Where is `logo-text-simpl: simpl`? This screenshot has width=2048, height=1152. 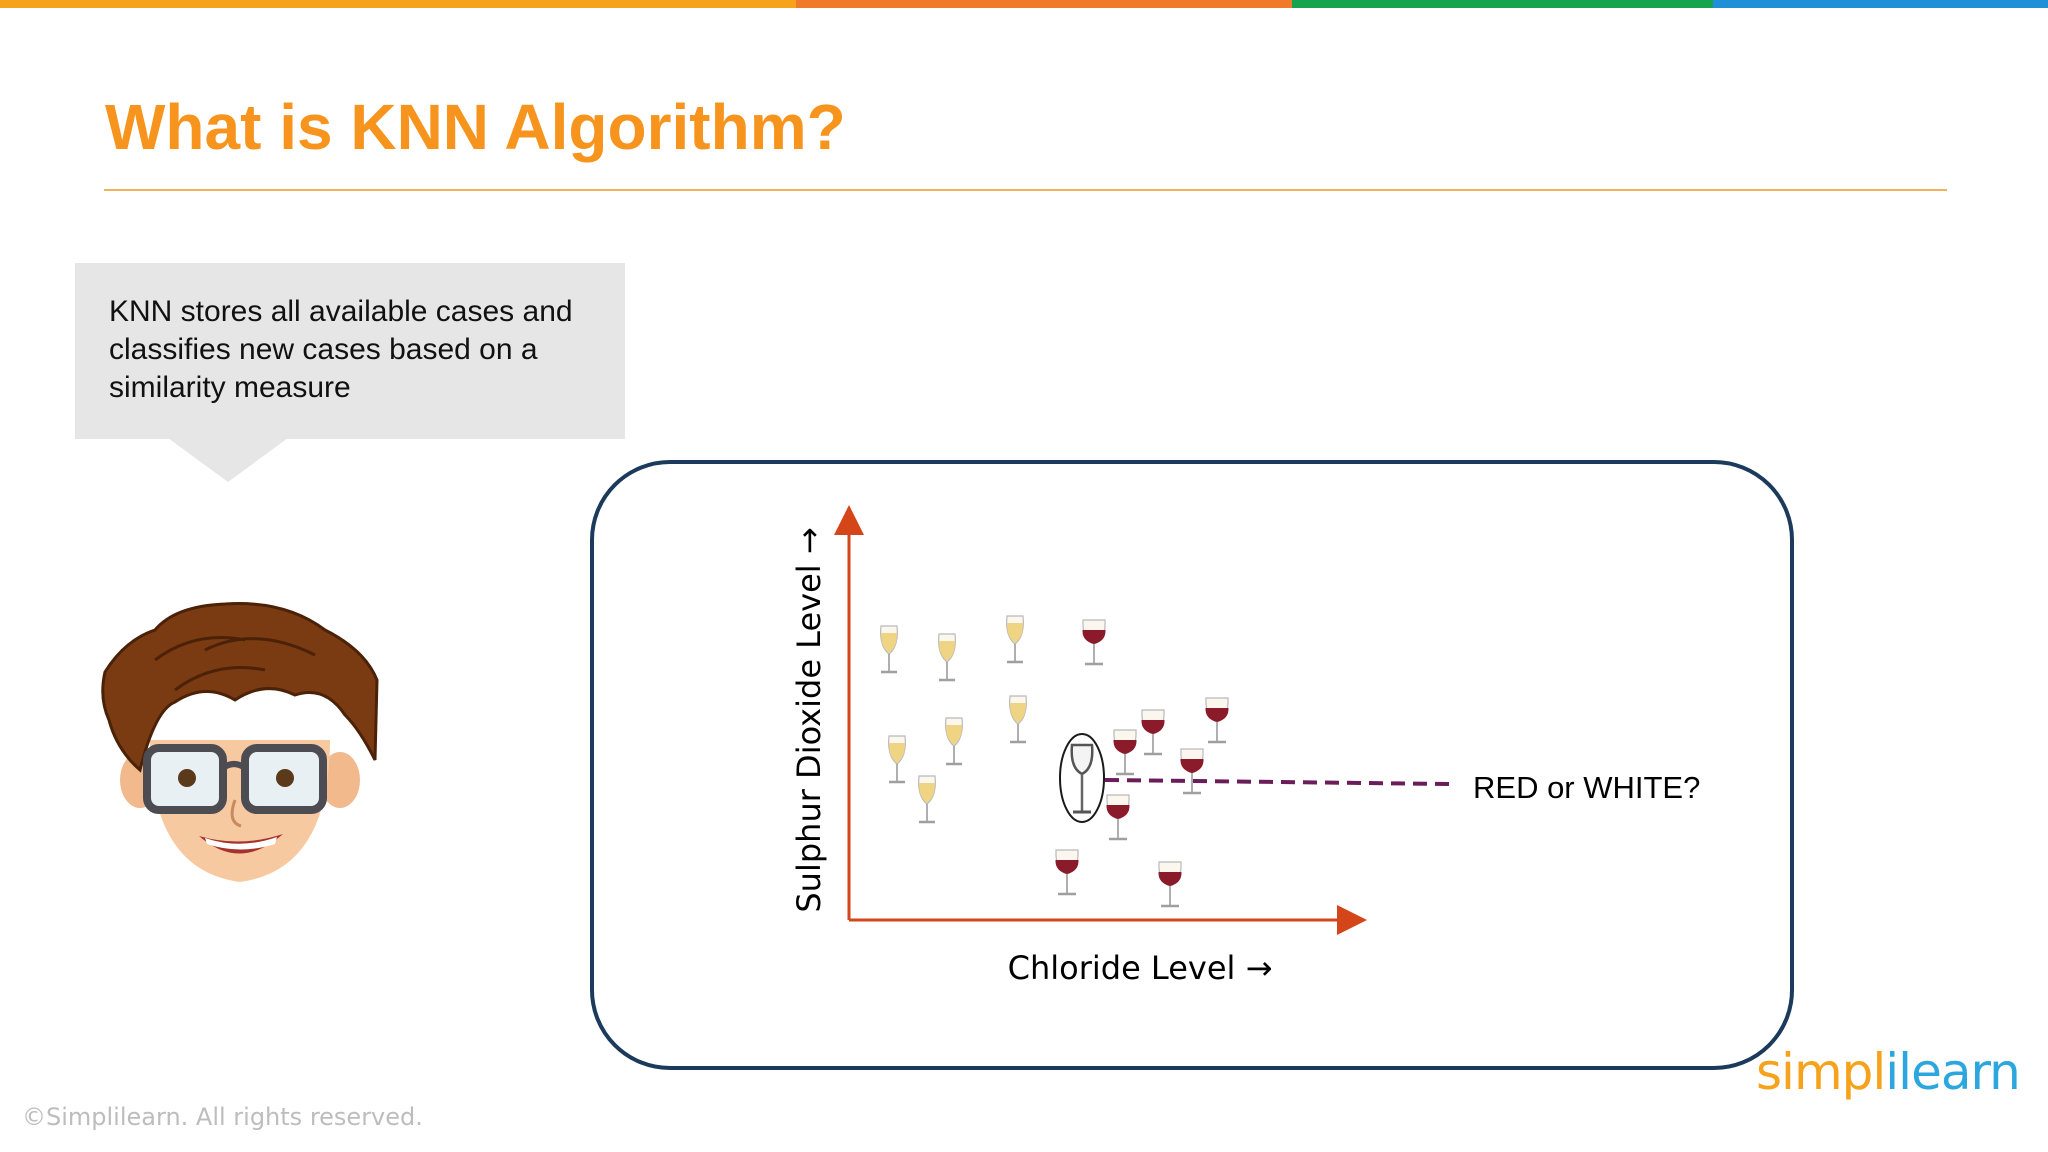
logo-text-simpl: simpl is located at coordinates (1821, 1072).